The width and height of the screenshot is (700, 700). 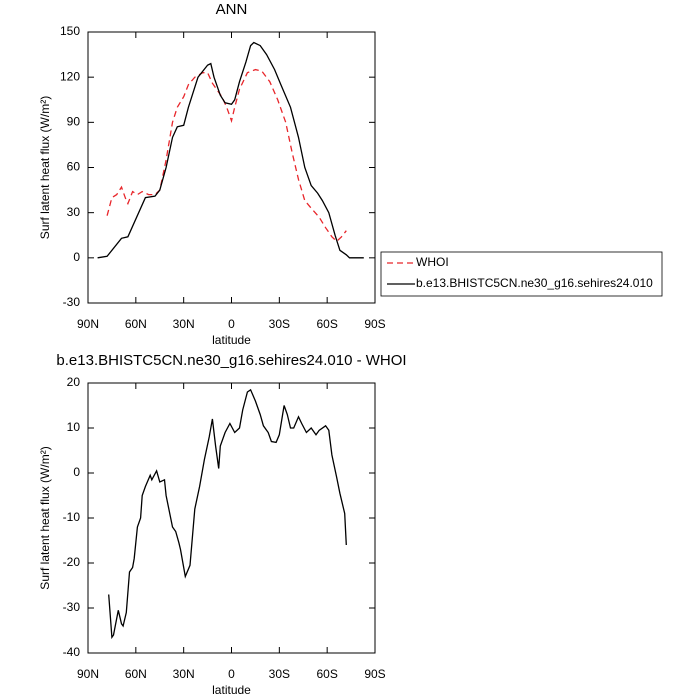 I want to click on y-tick-label: 120, so click(x=70, y=76).